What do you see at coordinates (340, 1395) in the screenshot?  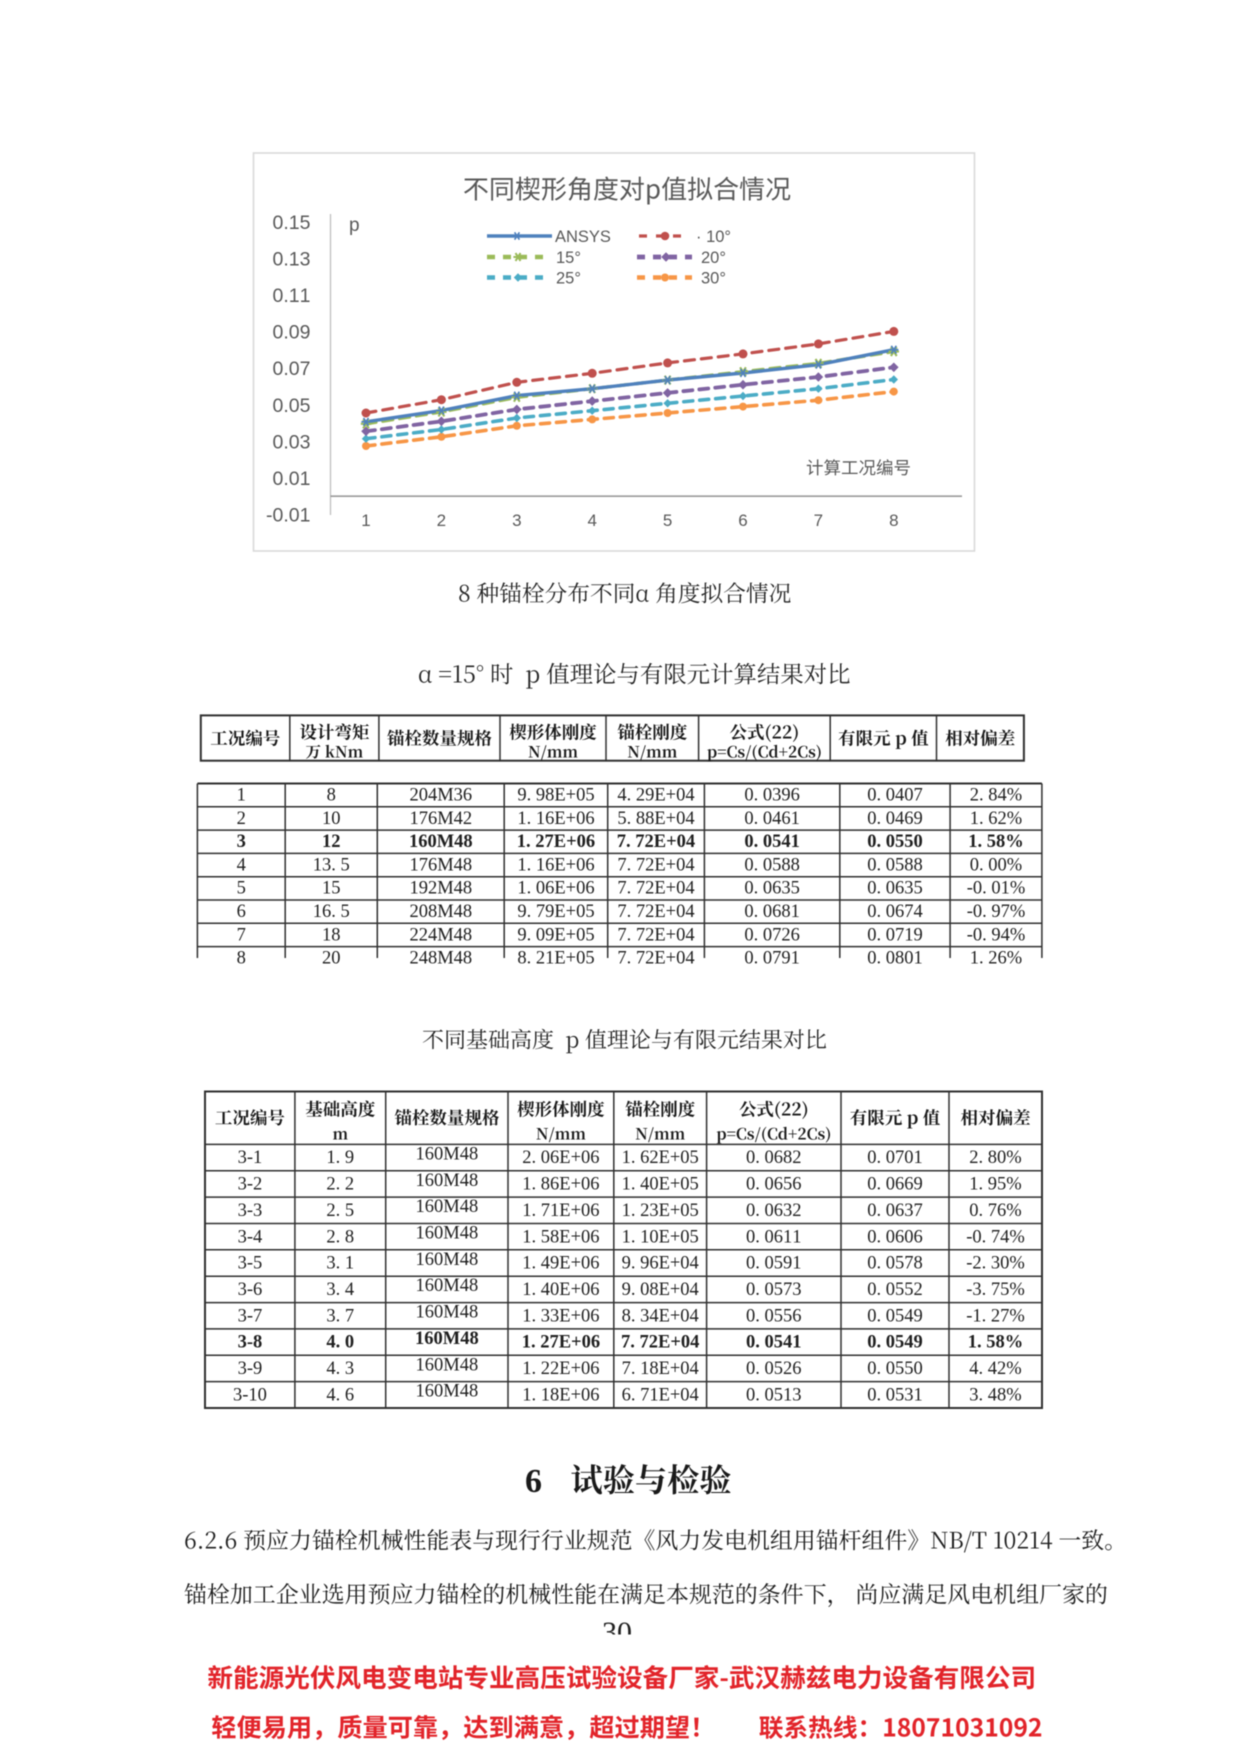 I see `svg-text: 4. 6` at bounding box center [340, 1395].